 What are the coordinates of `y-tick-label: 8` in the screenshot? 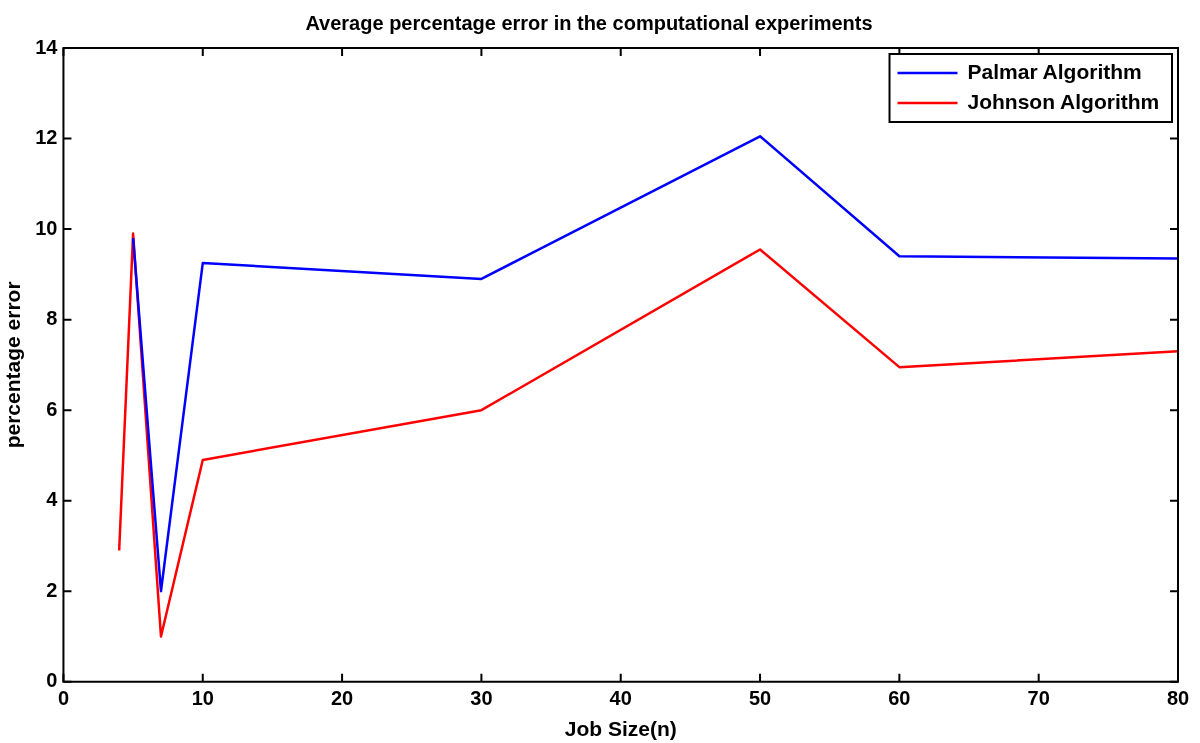 It's located at (52, 318).